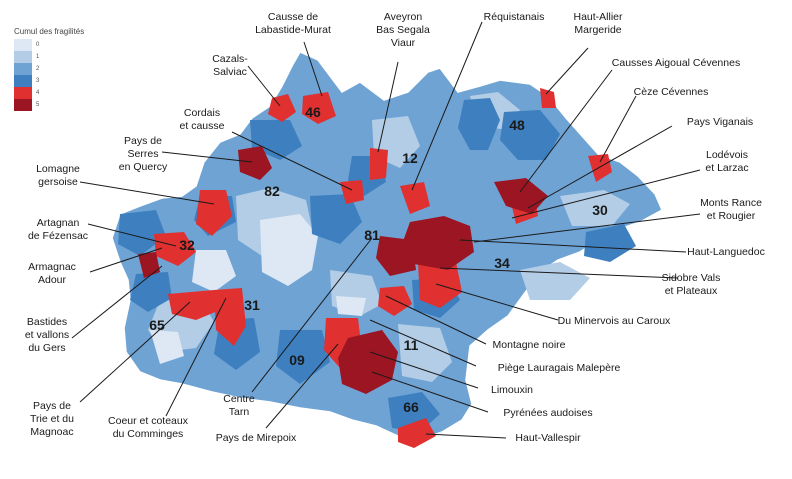  What do you see at coordinates (38, 81) in the screenshot?
I see `legend-label: 3` at bounding box center [38, 81].